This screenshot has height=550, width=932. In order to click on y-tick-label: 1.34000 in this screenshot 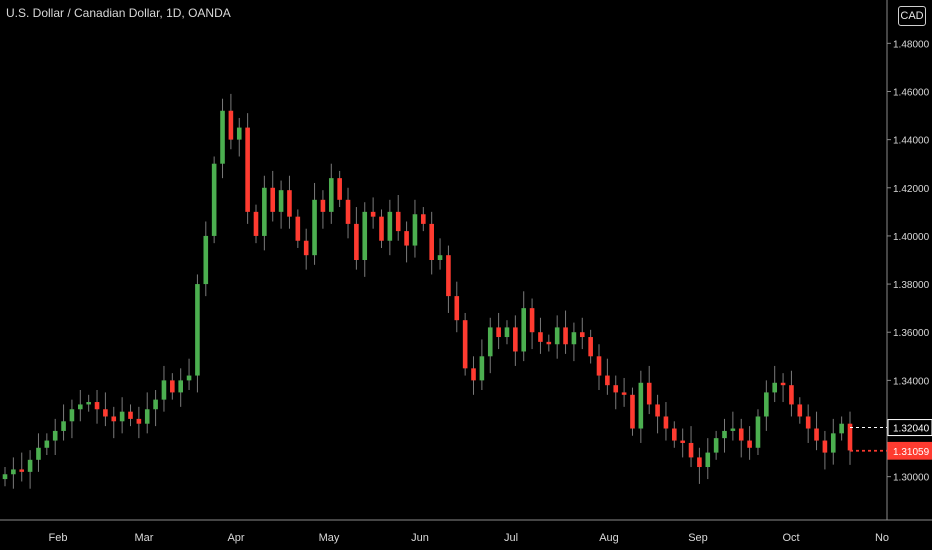, I will do `click(911, 381)`.